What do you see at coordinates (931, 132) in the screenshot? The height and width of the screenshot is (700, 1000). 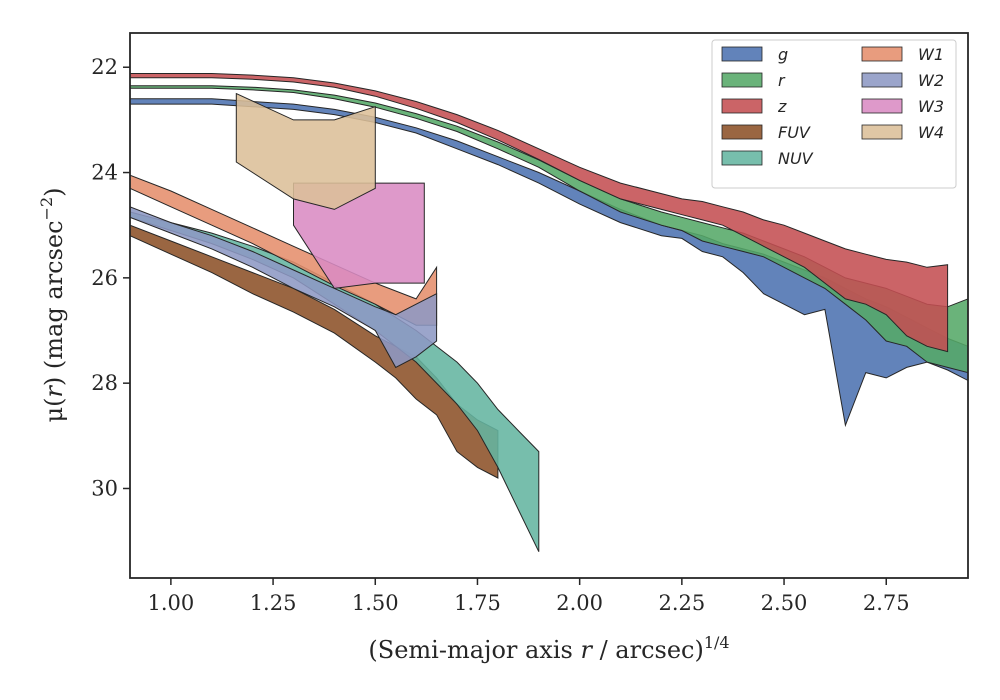 I see `legend-label-w4: W4` at bounding box center [931, 132].